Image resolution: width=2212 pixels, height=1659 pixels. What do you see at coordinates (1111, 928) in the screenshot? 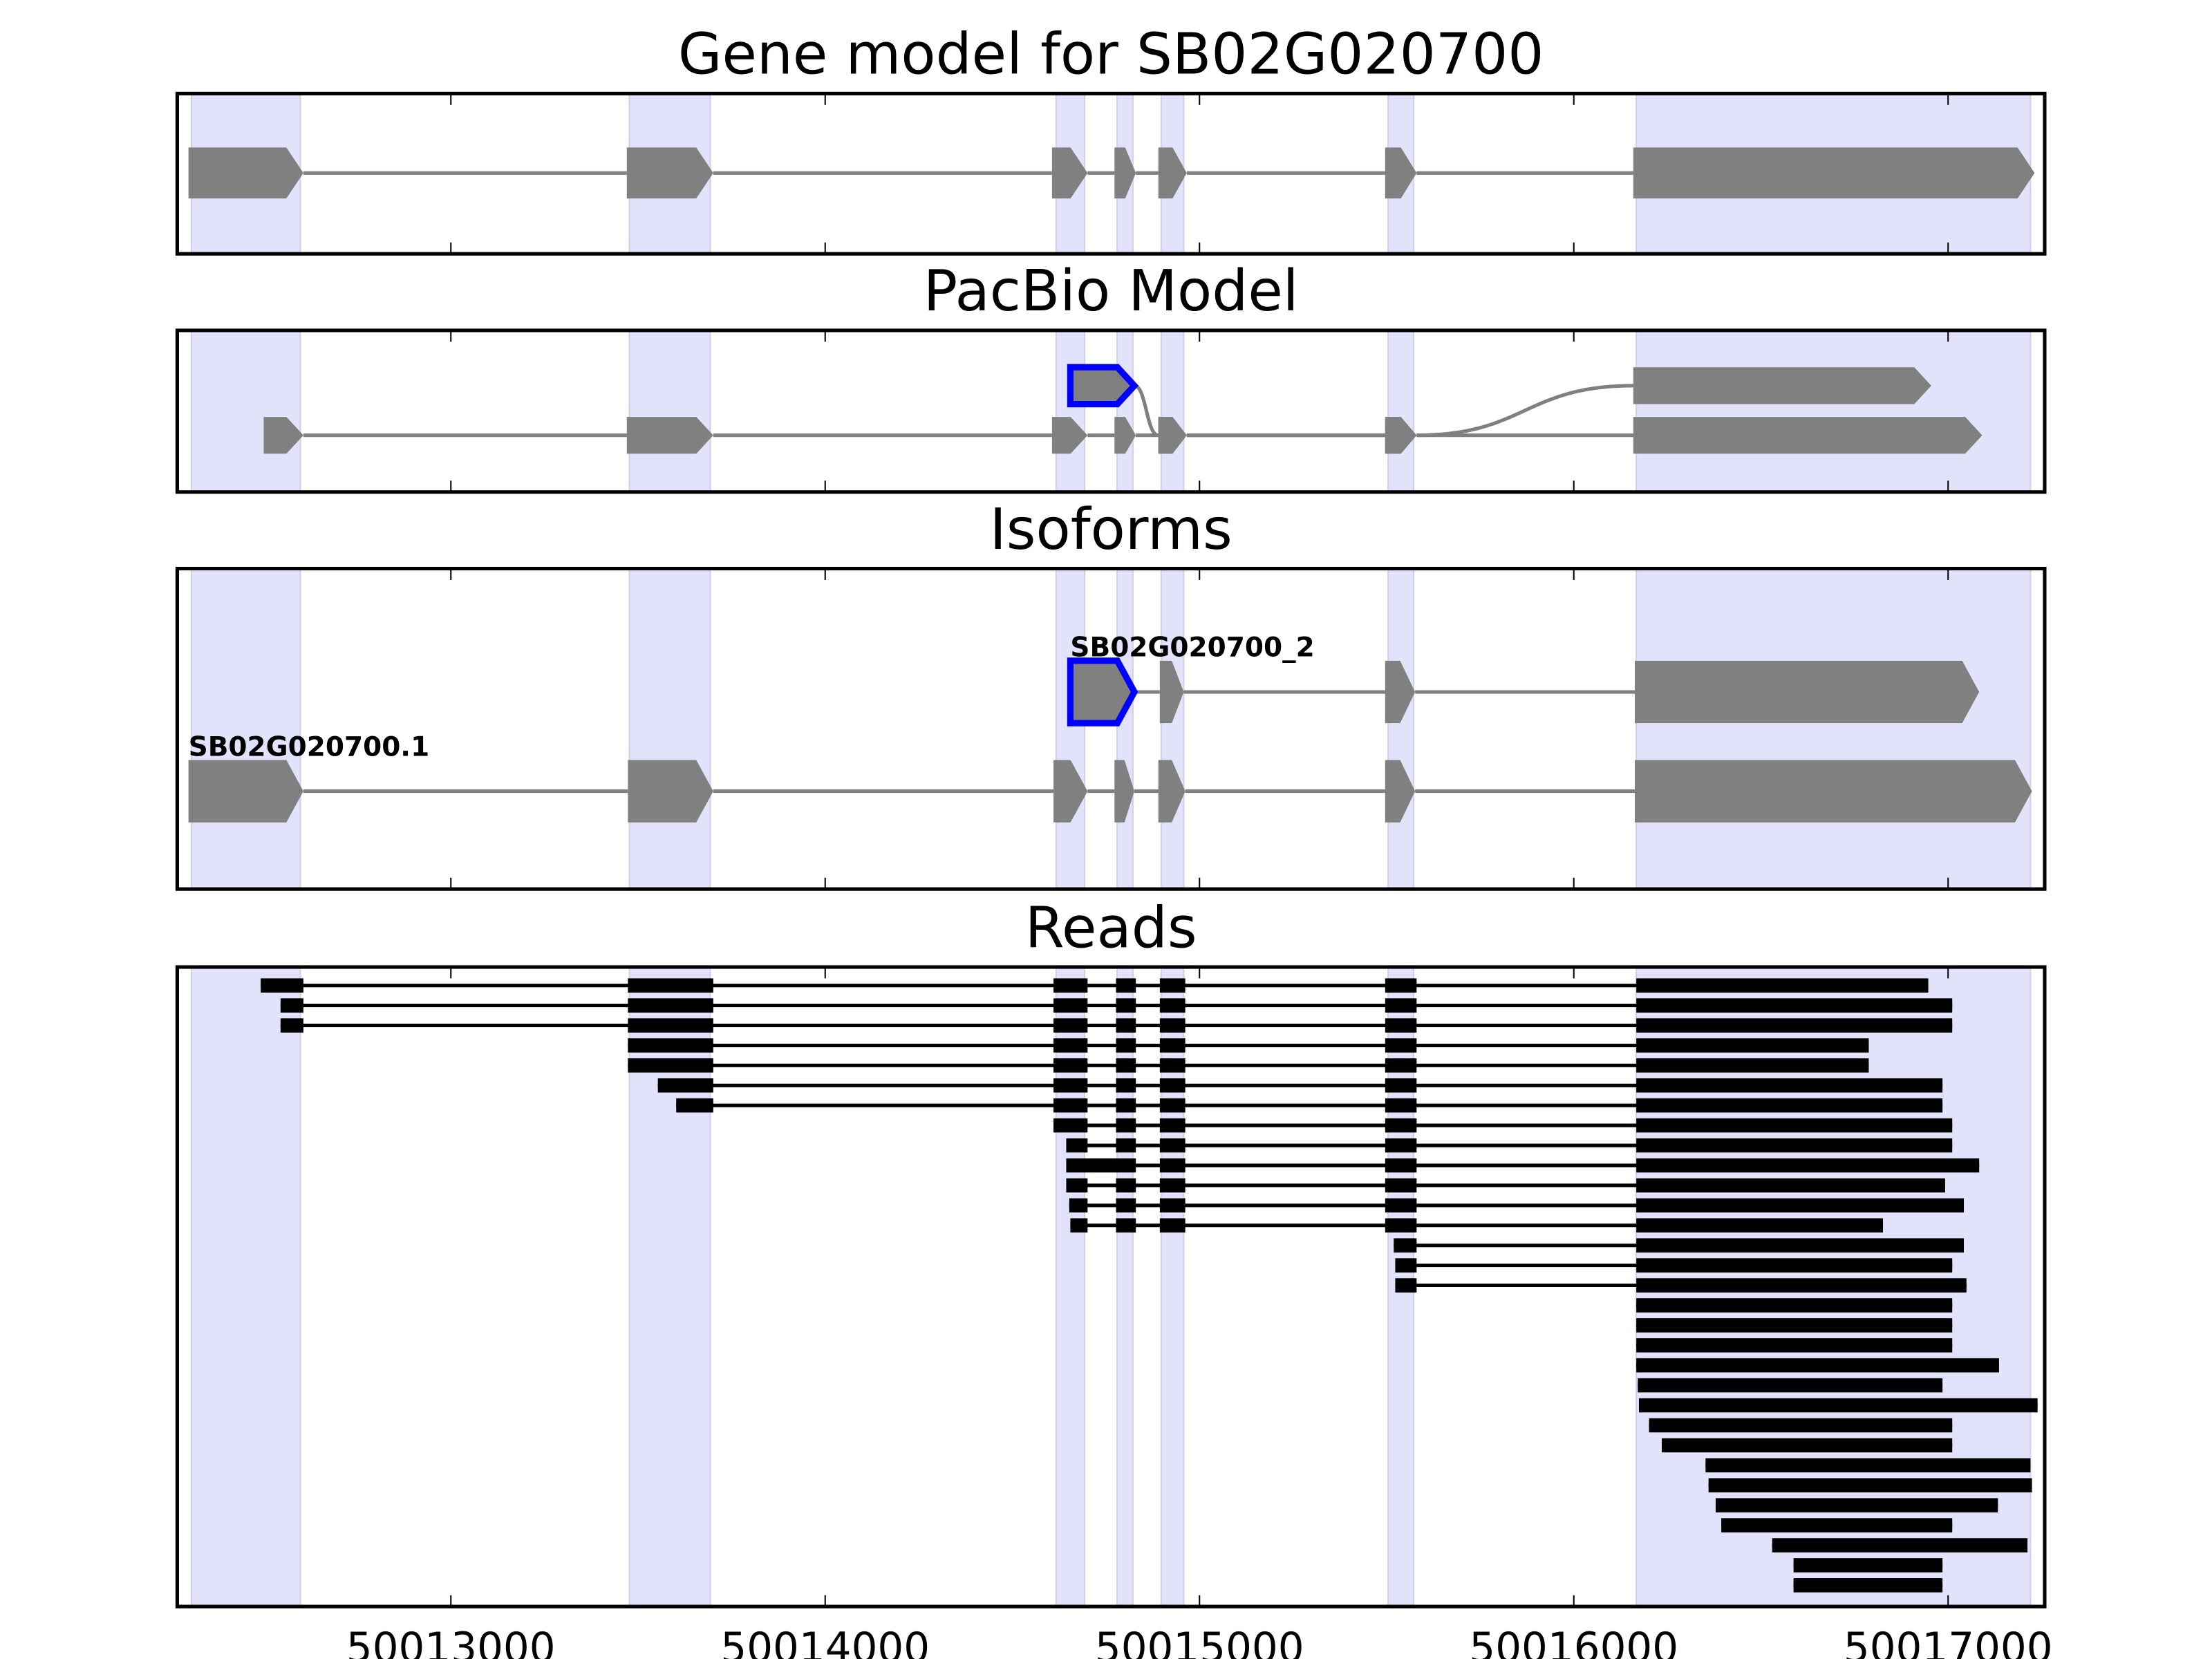
I see `panel-title: Reads` at bounding box center [1111, 928].